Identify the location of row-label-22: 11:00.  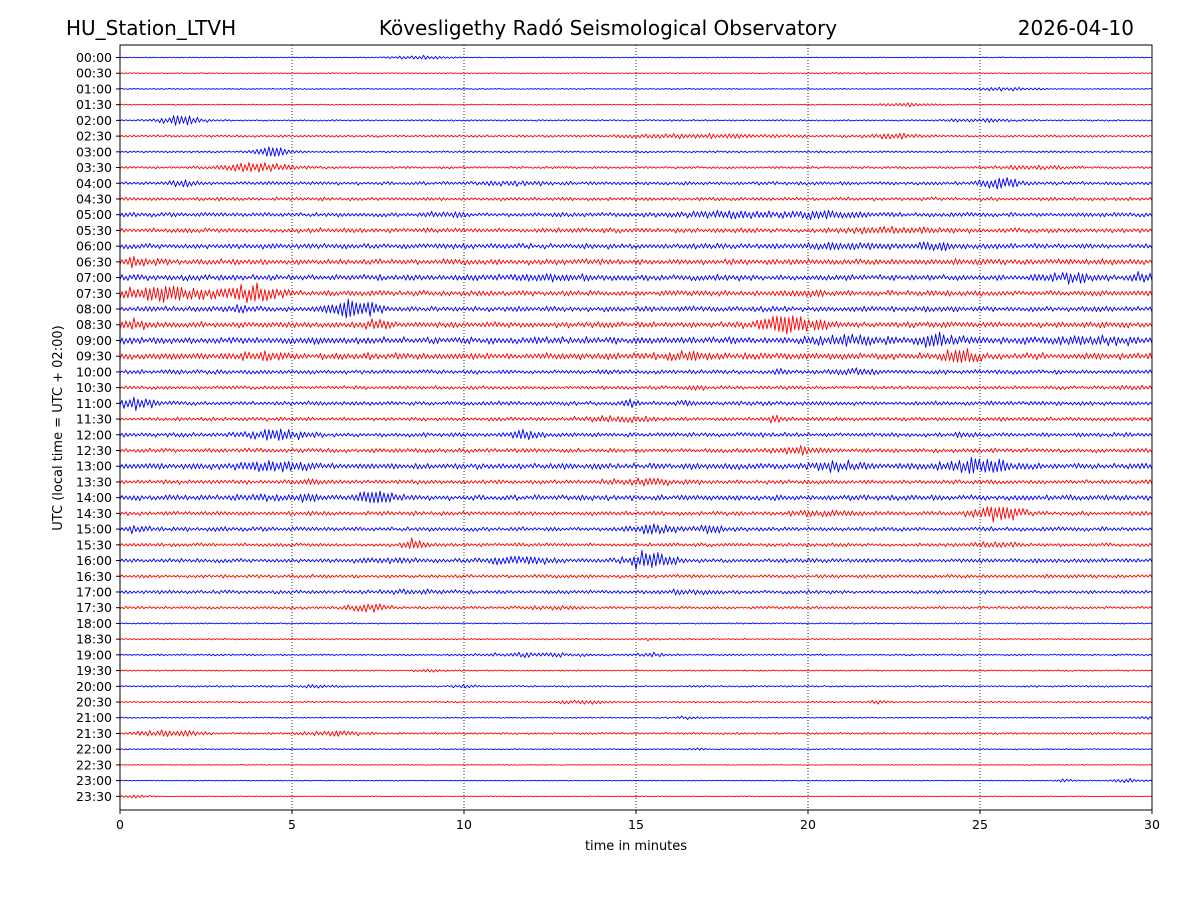
(94, 403).